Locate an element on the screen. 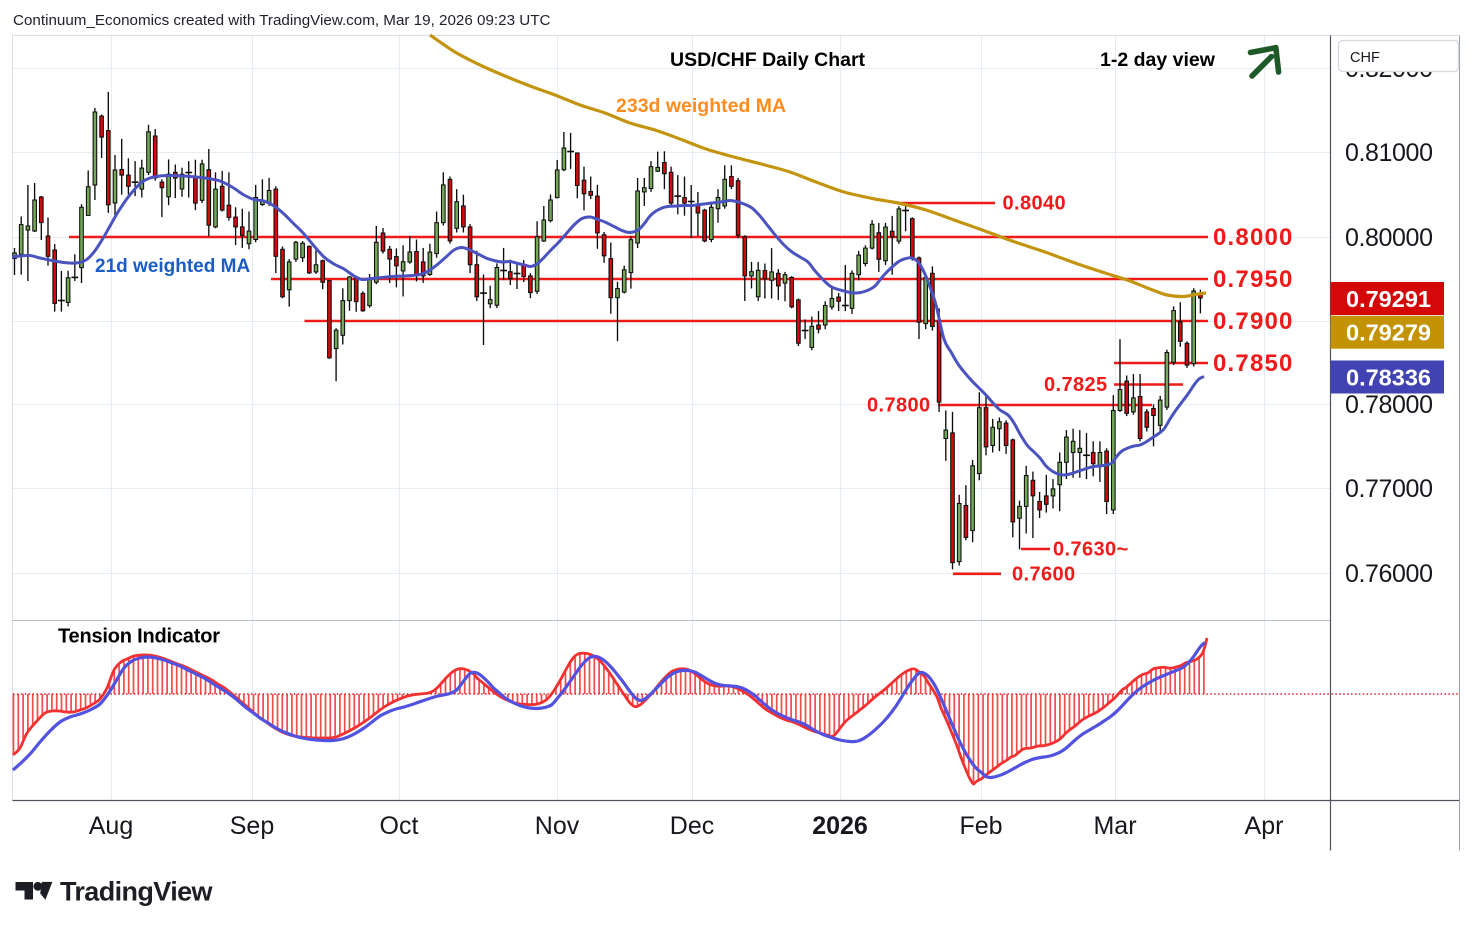  svg-text: 0.8000 is located at coordinates (1253, 237).